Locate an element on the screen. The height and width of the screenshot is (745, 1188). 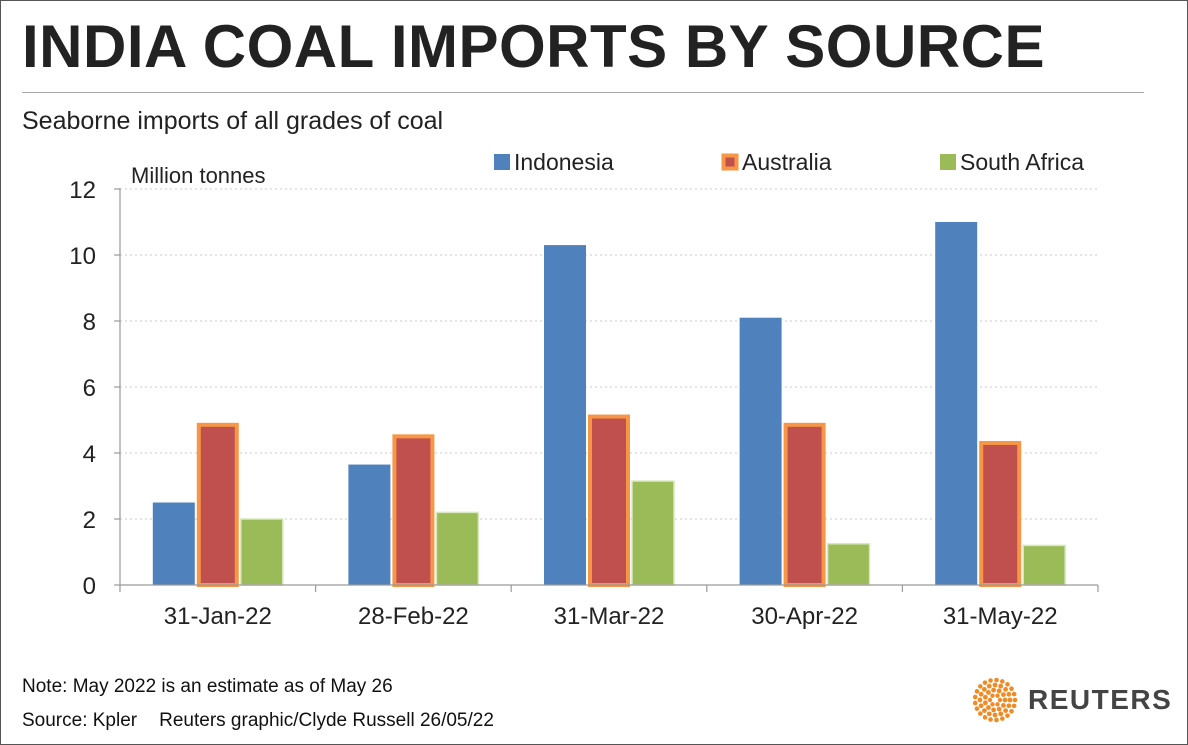
x-tick-label: 31-Mar-22 is located at coordinates (609, 616).